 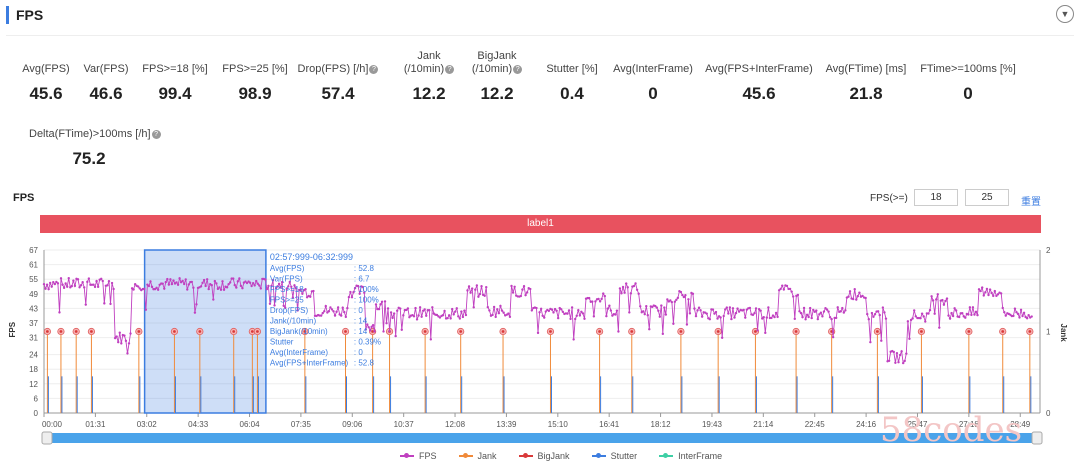 What do you see at coordinates (542, 438) in the screenshot?
I see `time-scrollbar` at bounding box center [542, 438].